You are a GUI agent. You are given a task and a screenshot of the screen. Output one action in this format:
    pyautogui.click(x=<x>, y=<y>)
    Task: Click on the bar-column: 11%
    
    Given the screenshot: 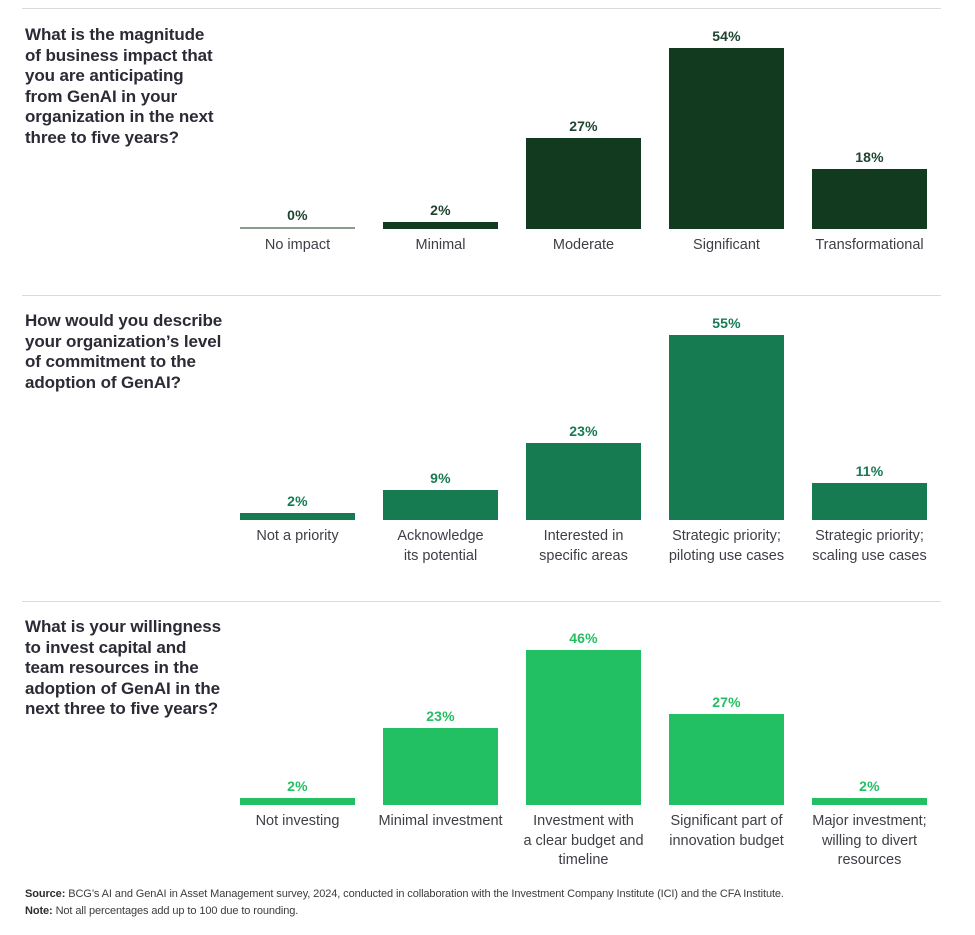 What is the action you would take?
    pyautogui.click(x=869, y=491)
    